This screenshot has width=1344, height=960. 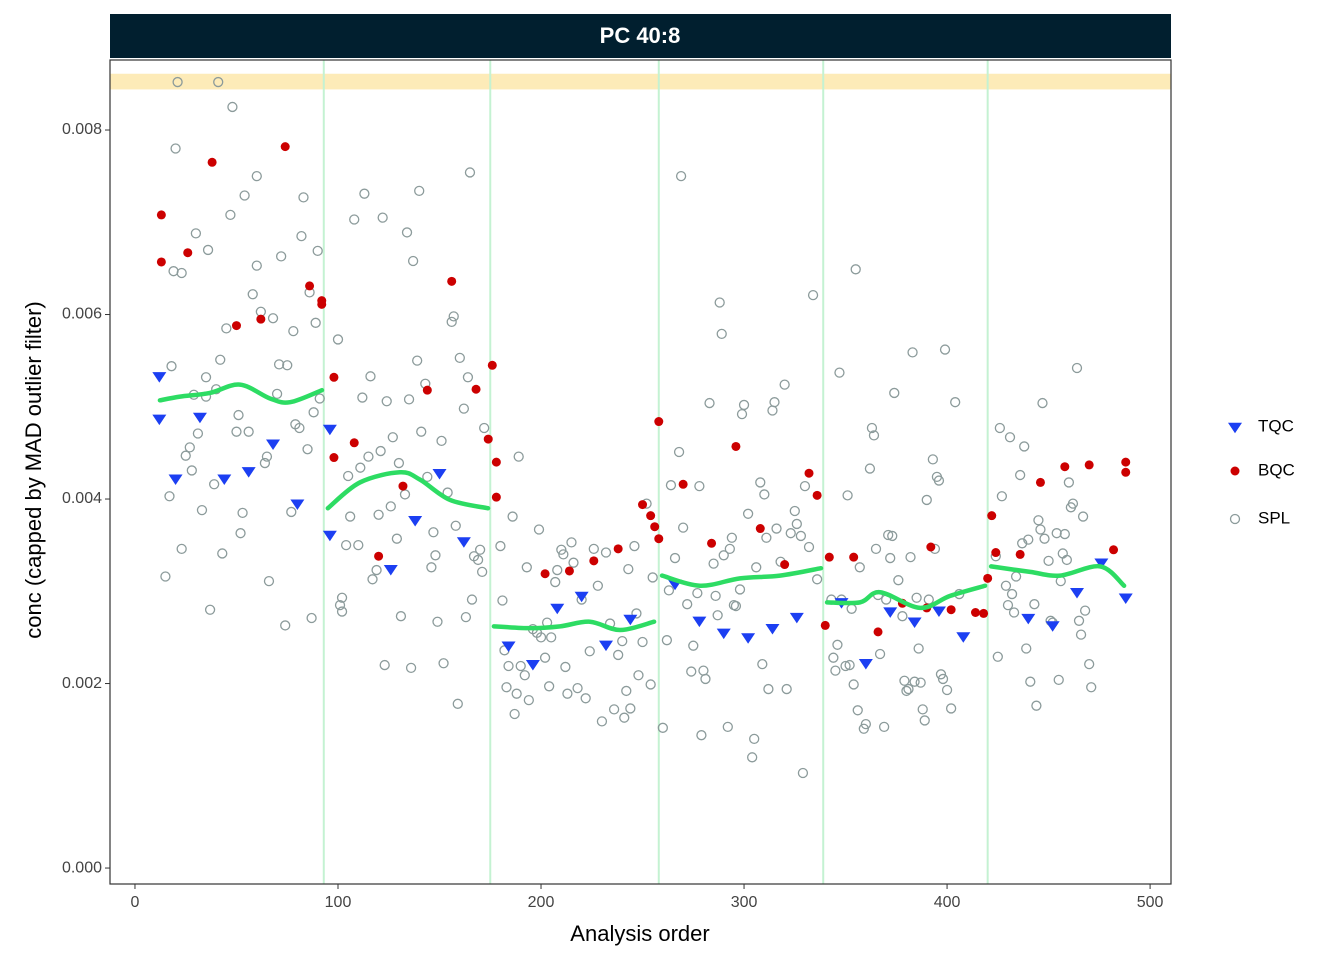 I want to click on x-tick-label: 500, so click(x=1150, y=902).